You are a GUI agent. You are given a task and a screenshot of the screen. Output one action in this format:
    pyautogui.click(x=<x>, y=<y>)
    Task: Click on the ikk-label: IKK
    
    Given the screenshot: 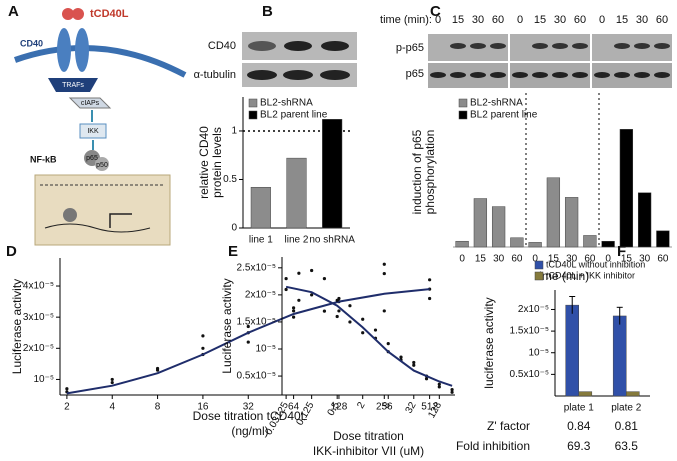 What is the action you would take?
    pyautogui.click(x=93, y=131)
    